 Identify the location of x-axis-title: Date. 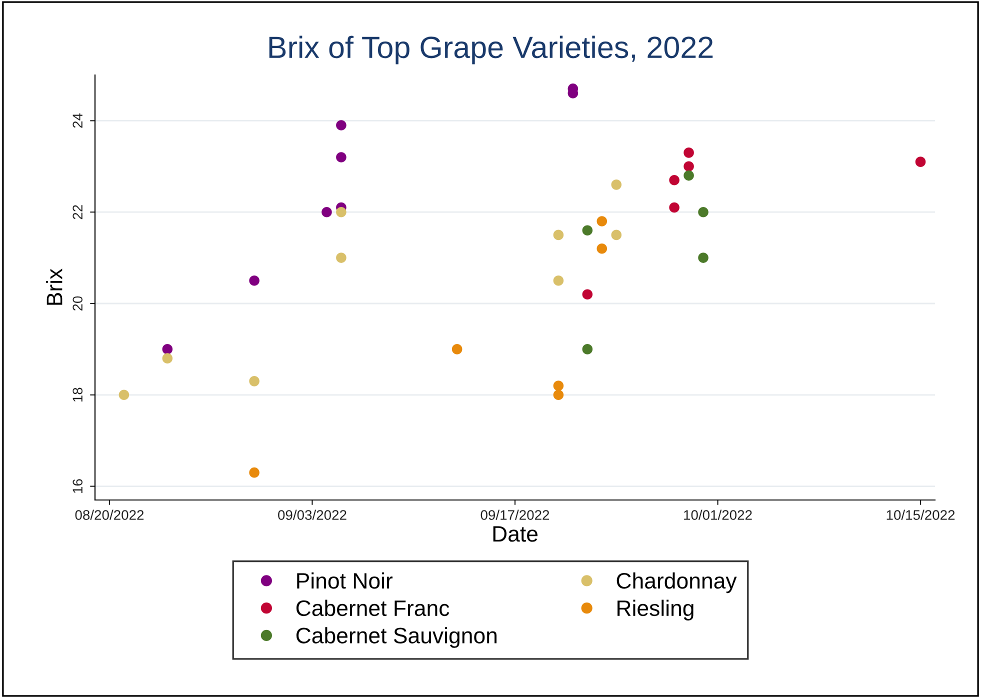
(515, 534).